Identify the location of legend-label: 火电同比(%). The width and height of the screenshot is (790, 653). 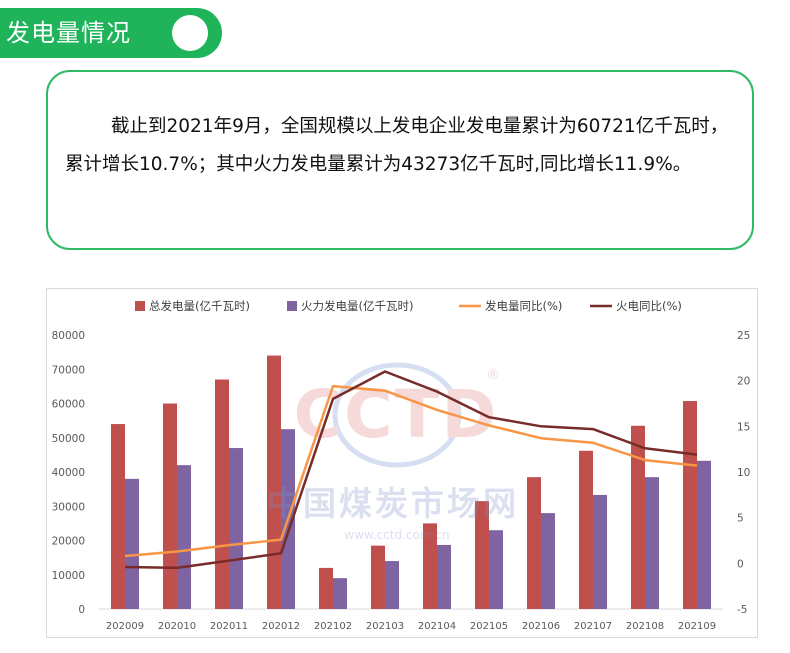
(649, 306).